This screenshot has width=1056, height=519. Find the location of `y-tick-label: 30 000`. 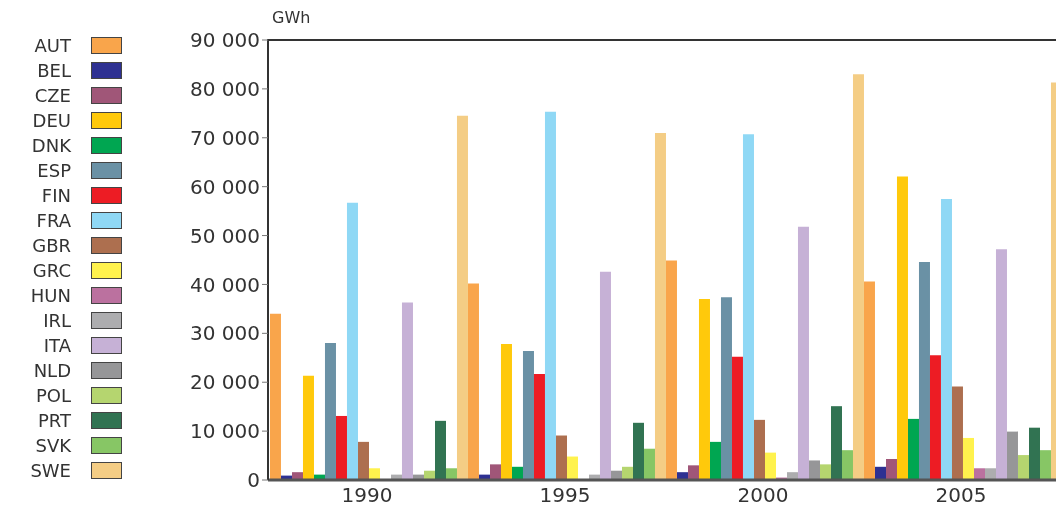

y-tick-label: 30 000 is located at coordinates (225, 333).